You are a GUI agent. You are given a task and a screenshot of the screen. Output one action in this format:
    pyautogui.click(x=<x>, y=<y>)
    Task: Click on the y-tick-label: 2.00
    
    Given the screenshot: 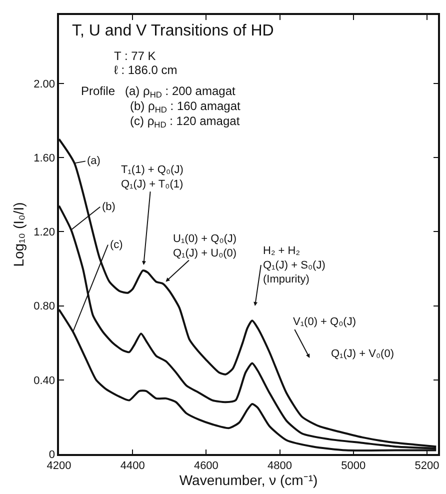 What is the action you would take?
    pyautogui.click(x=45, y=84)
    